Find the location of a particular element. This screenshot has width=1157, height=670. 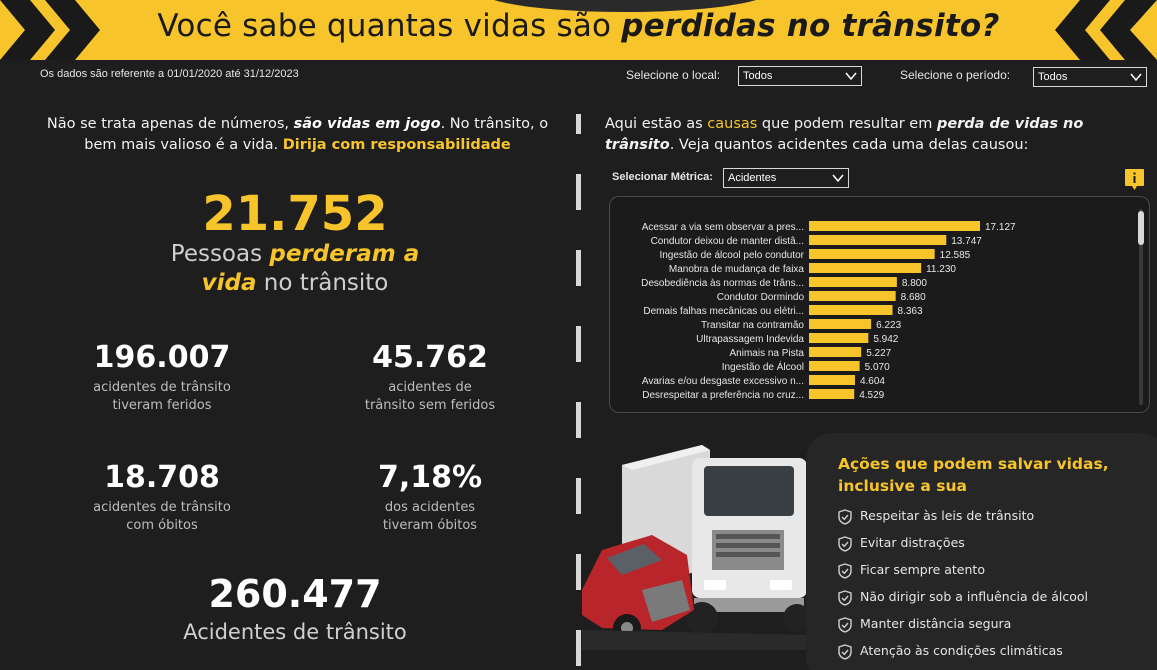

causes-intro-part1: Aqui estão as is located at coordinates (656, 124).